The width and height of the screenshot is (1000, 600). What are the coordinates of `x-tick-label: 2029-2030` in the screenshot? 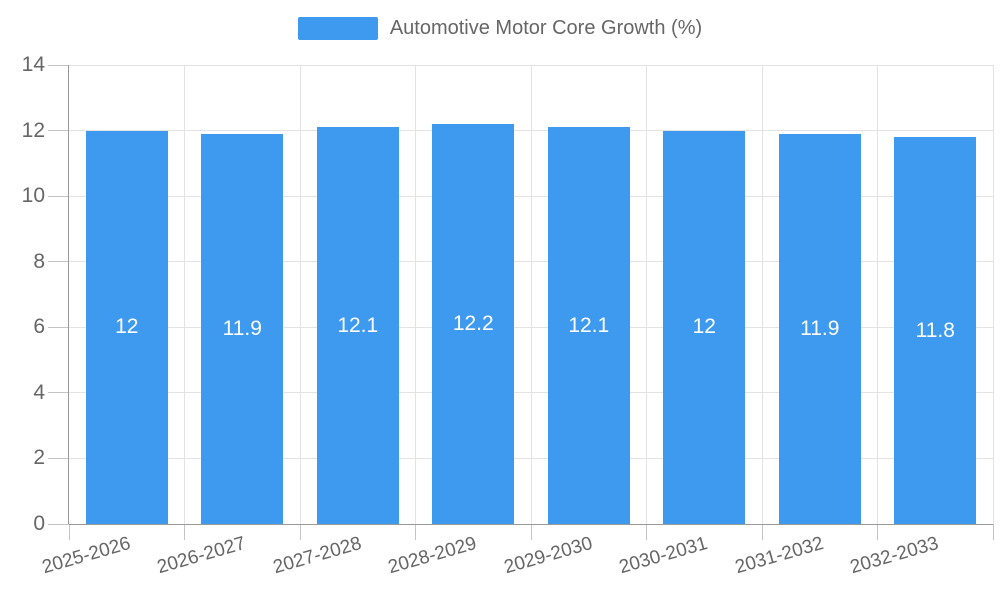 It's located at (548, 555).